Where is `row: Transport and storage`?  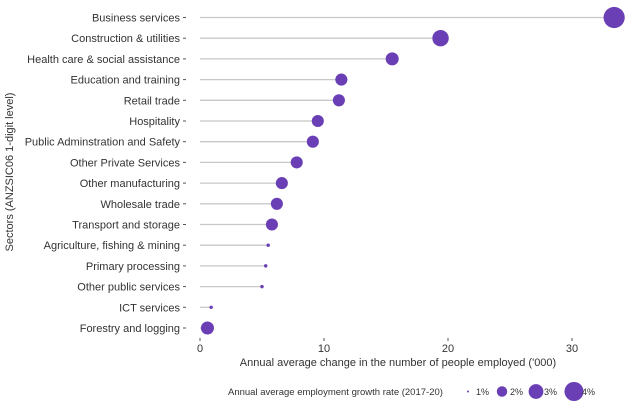
row: Transport and storage is located at coordinates (175, 225).